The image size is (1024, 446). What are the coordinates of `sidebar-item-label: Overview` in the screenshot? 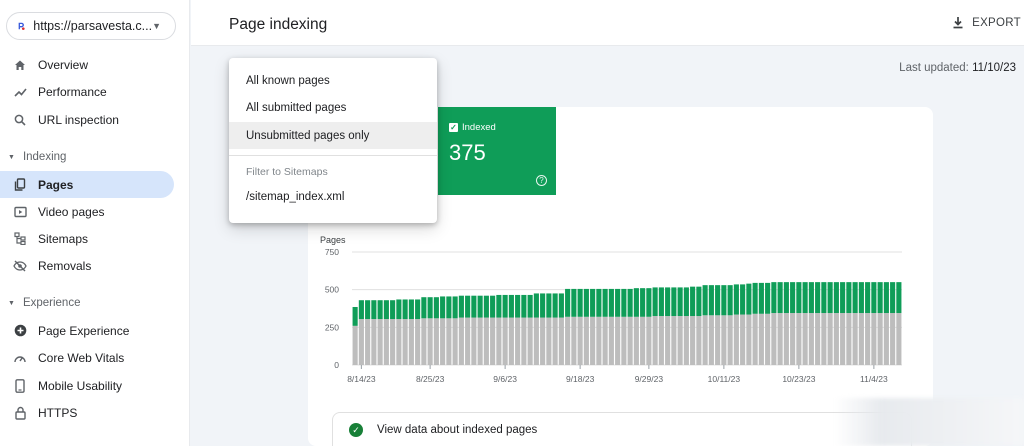 It's located at (63, 64).